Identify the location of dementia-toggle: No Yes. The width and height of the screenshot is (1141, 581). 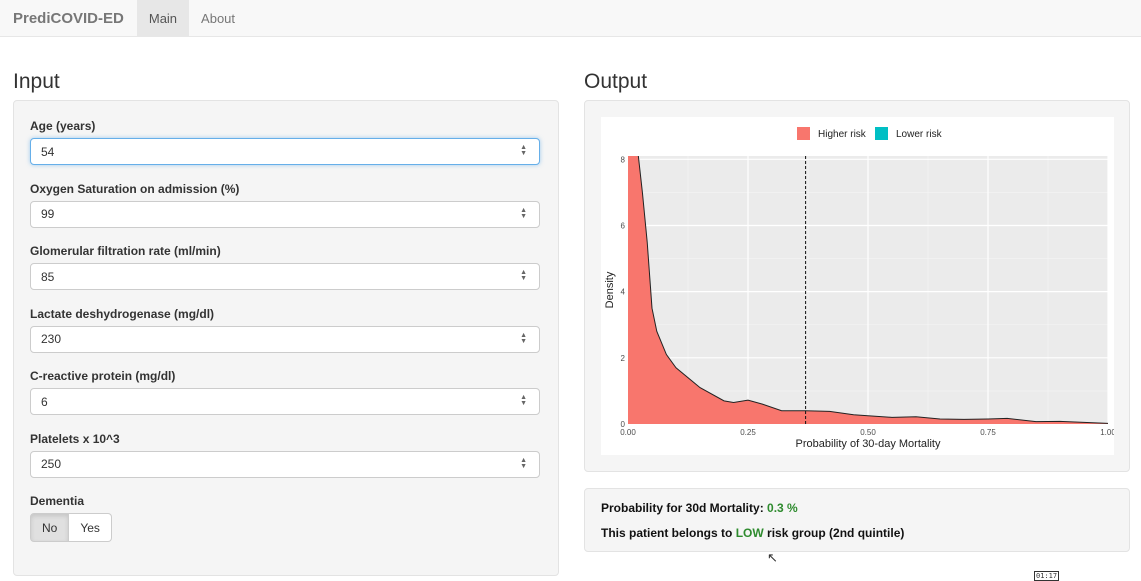
(71, 527).